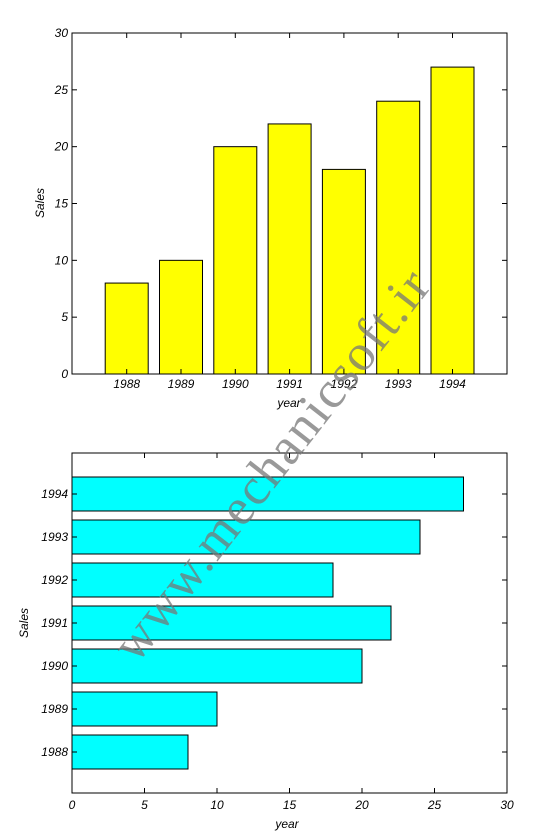 This screenshot has height=840, width=560. Describe the element at coordinates (217, 805) in the screenshot. I see `x-tick-label: 10` at that location.